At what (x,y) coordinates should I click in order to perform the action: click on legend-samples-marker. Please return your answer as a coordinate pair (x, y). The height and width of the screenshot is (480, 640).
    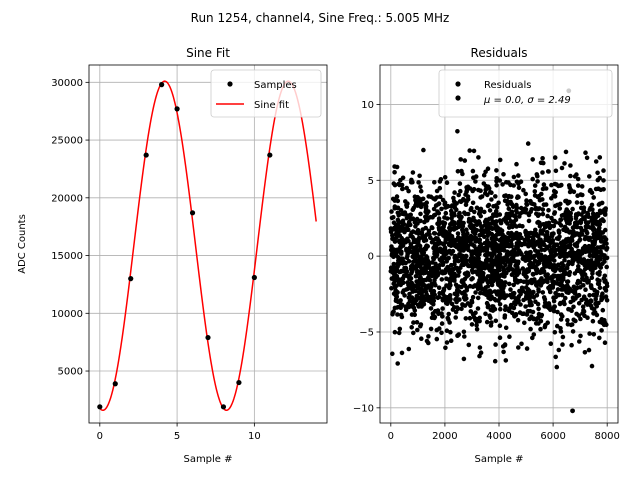
    Looking at the image, I should click on (230, 84).